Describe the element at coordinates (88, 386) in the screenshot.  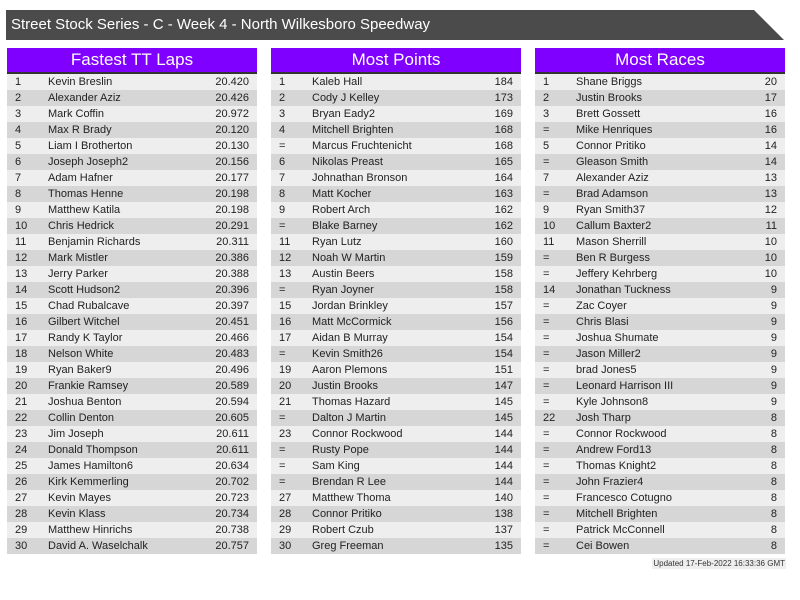
I see `driver-name-cell: Frankie Ramsey` at that location.